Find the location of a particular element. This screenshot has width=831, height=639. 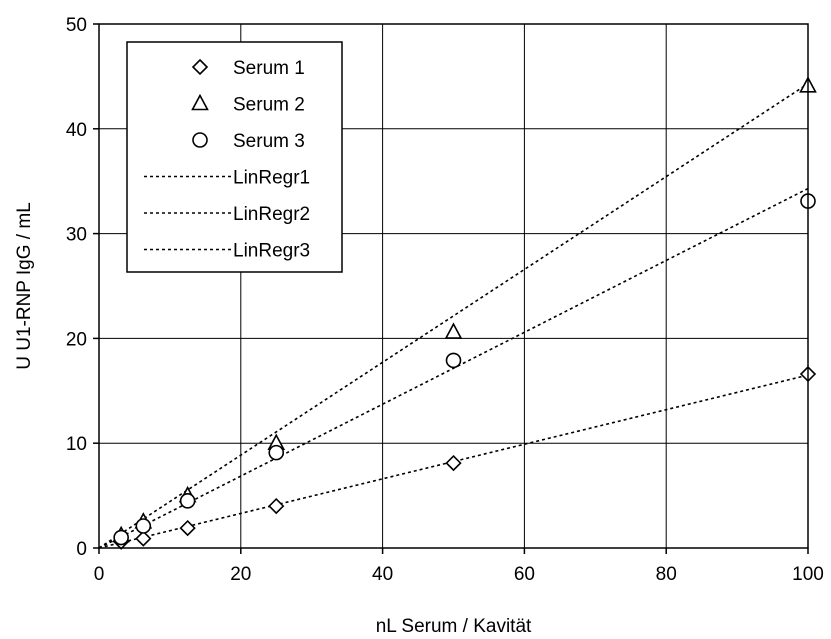

x-tick-label: 20 is located at coordinates (240, 574).